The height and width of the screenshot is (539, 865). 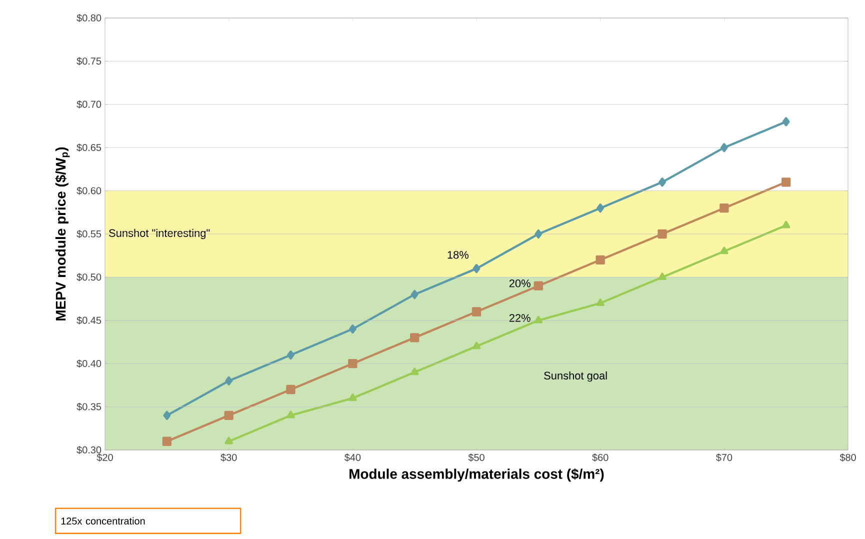 I want to click on text: 125x concentration, so click(x=103, y=521).